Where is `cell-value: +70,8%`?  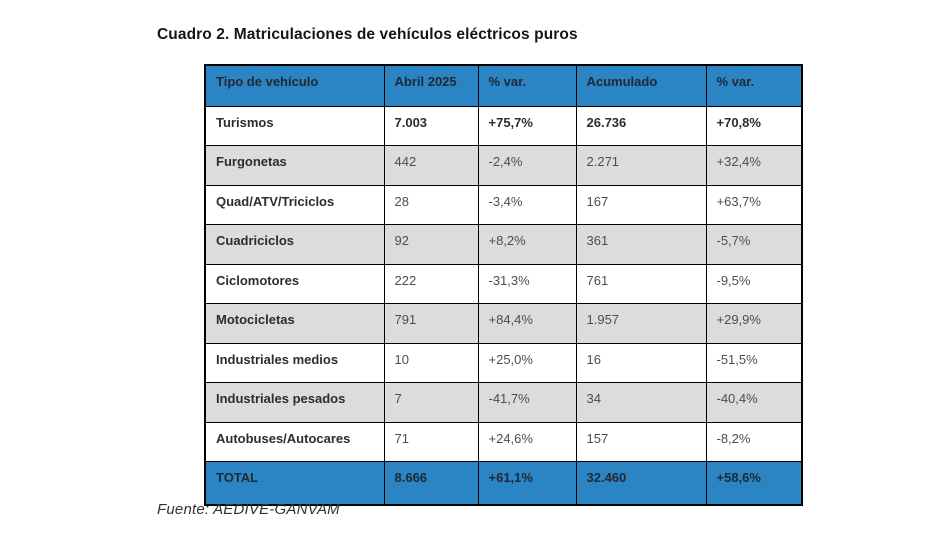
cell-value: +70,8% is located at coordinates (754, 125).